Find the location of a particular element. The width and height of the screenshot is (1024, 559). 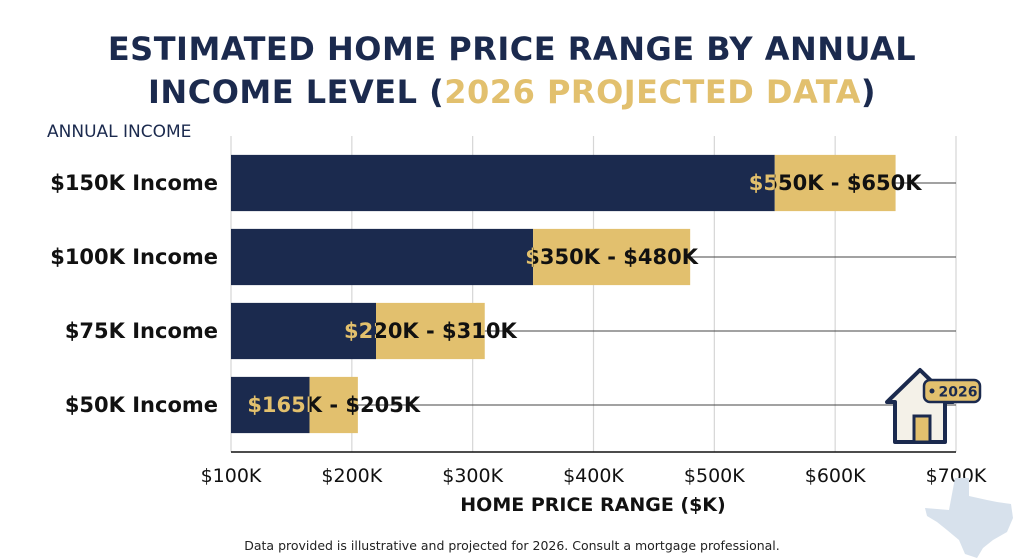

title-highlight: 2026 PROJECTED DATA is located at coordinates (652, 92).